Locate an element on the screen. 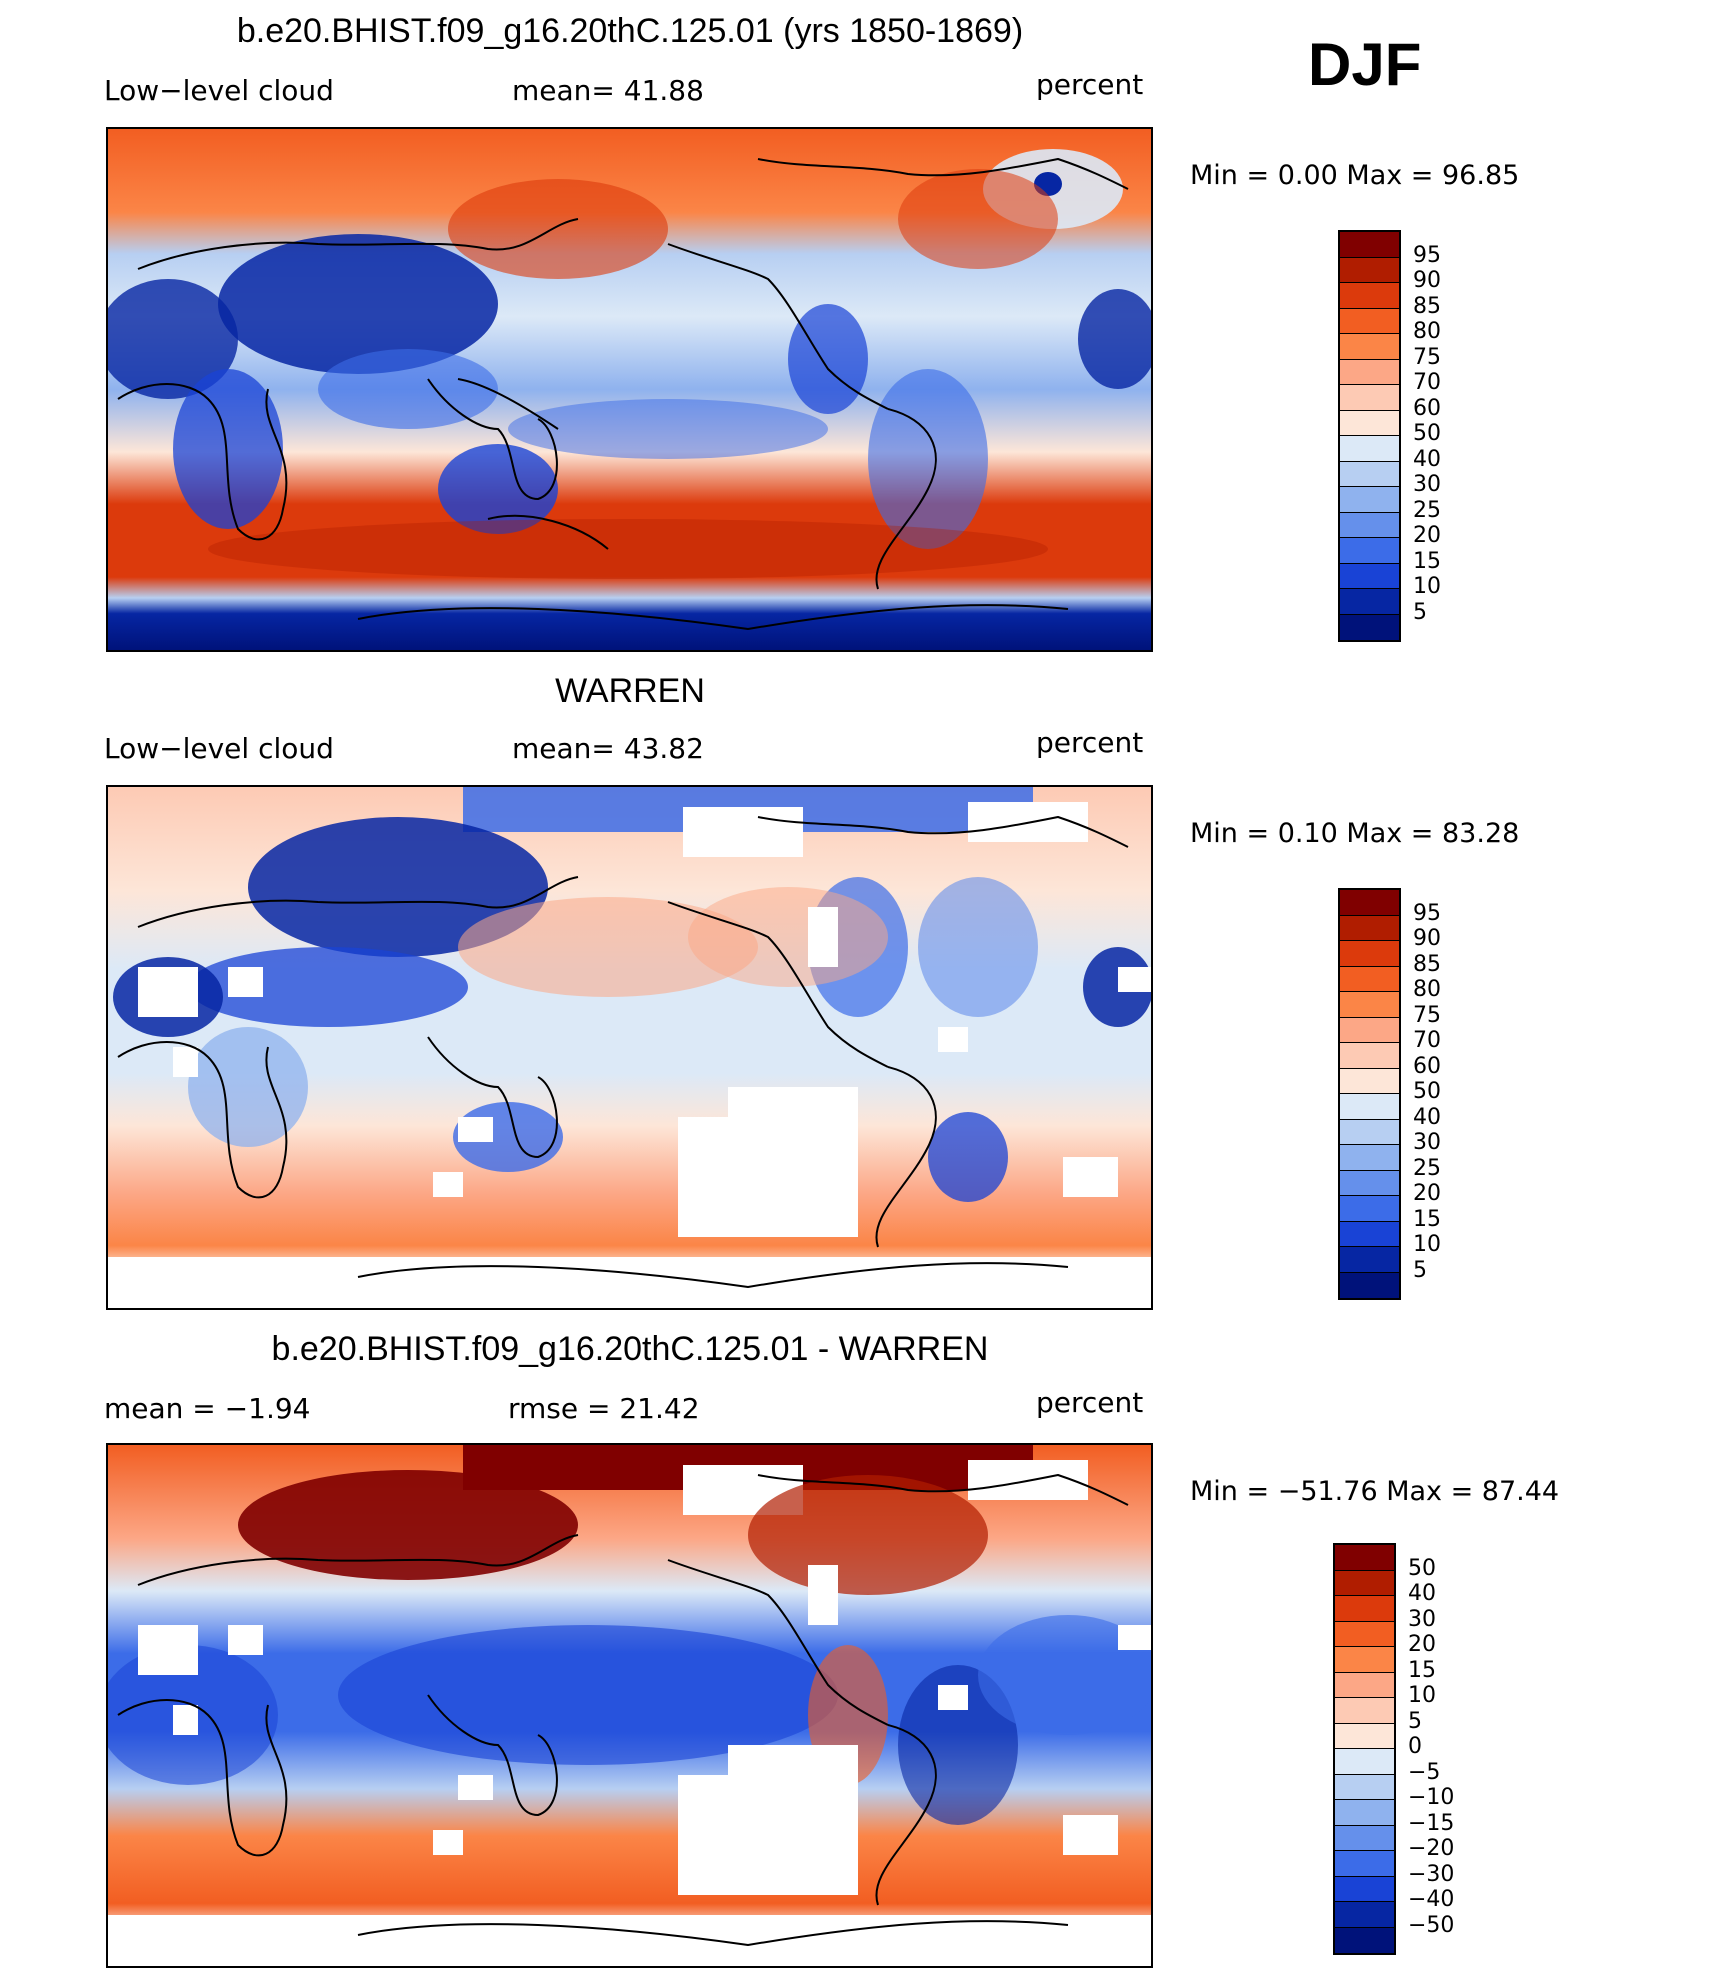 This screenshot has height=1968, width=1710. panel-minmax: Min = 0.10 Max = 83.28 is located at coordinates (1355, 833).